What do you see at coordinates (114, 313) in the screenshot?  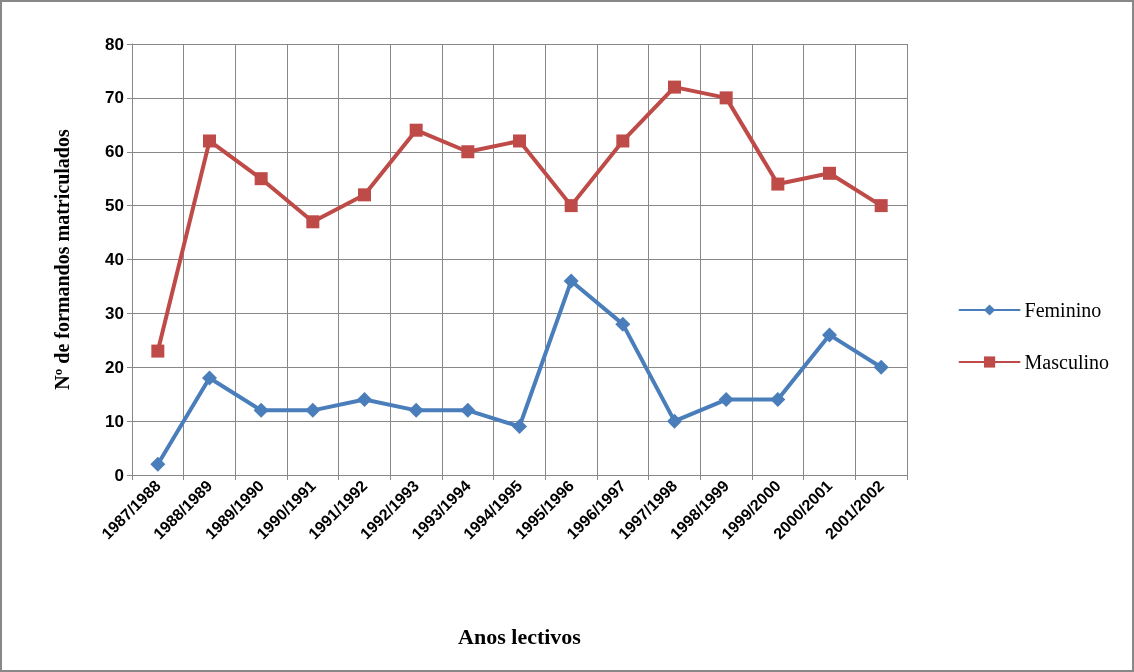 I see `y-tick-label: 30` at bounding box center [114, 313].